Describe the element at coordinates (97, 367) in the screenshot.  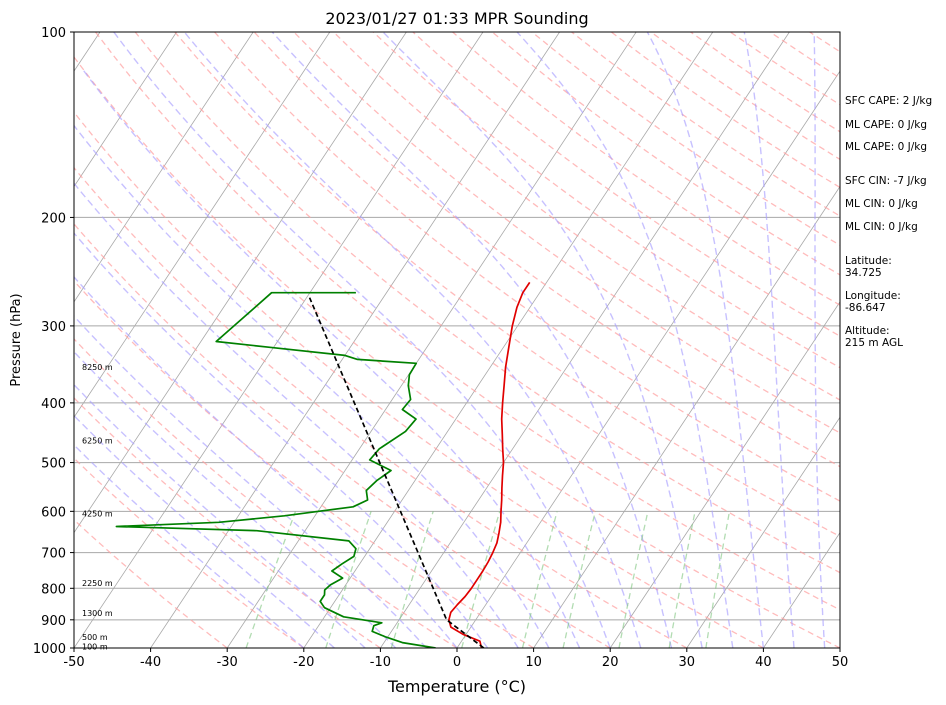
I see `height-label: 8250 m` at that location.